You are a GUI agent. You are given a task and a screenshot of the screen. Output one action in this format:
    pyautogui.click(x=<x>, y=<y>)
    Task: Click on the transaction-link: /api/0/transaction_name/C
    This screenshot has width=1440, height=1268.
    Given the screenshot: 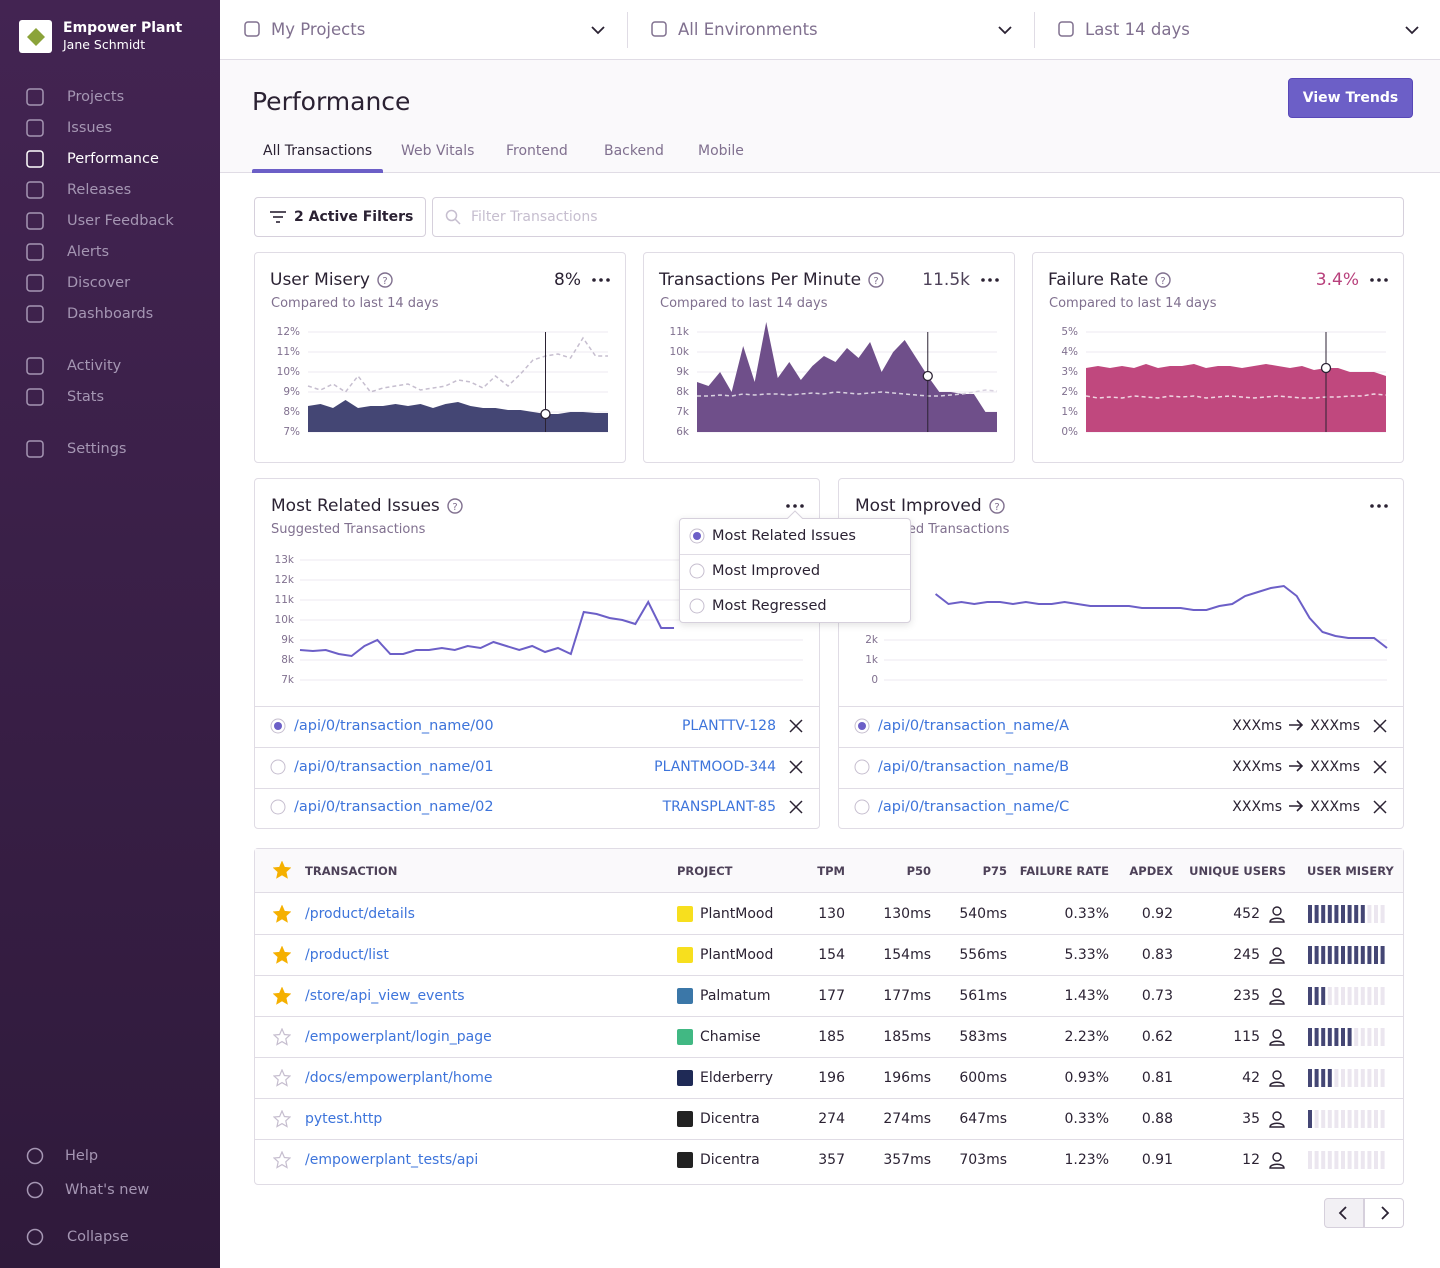 What is the action you would take?
    pyautogui.click(x=974, y=807)
    